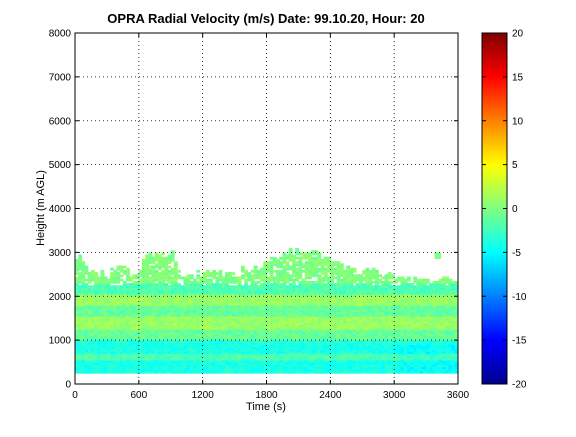  Describe the element at coordinates (207, 359) in the screenshot. I see `heatmap-cell-1943` at that location.